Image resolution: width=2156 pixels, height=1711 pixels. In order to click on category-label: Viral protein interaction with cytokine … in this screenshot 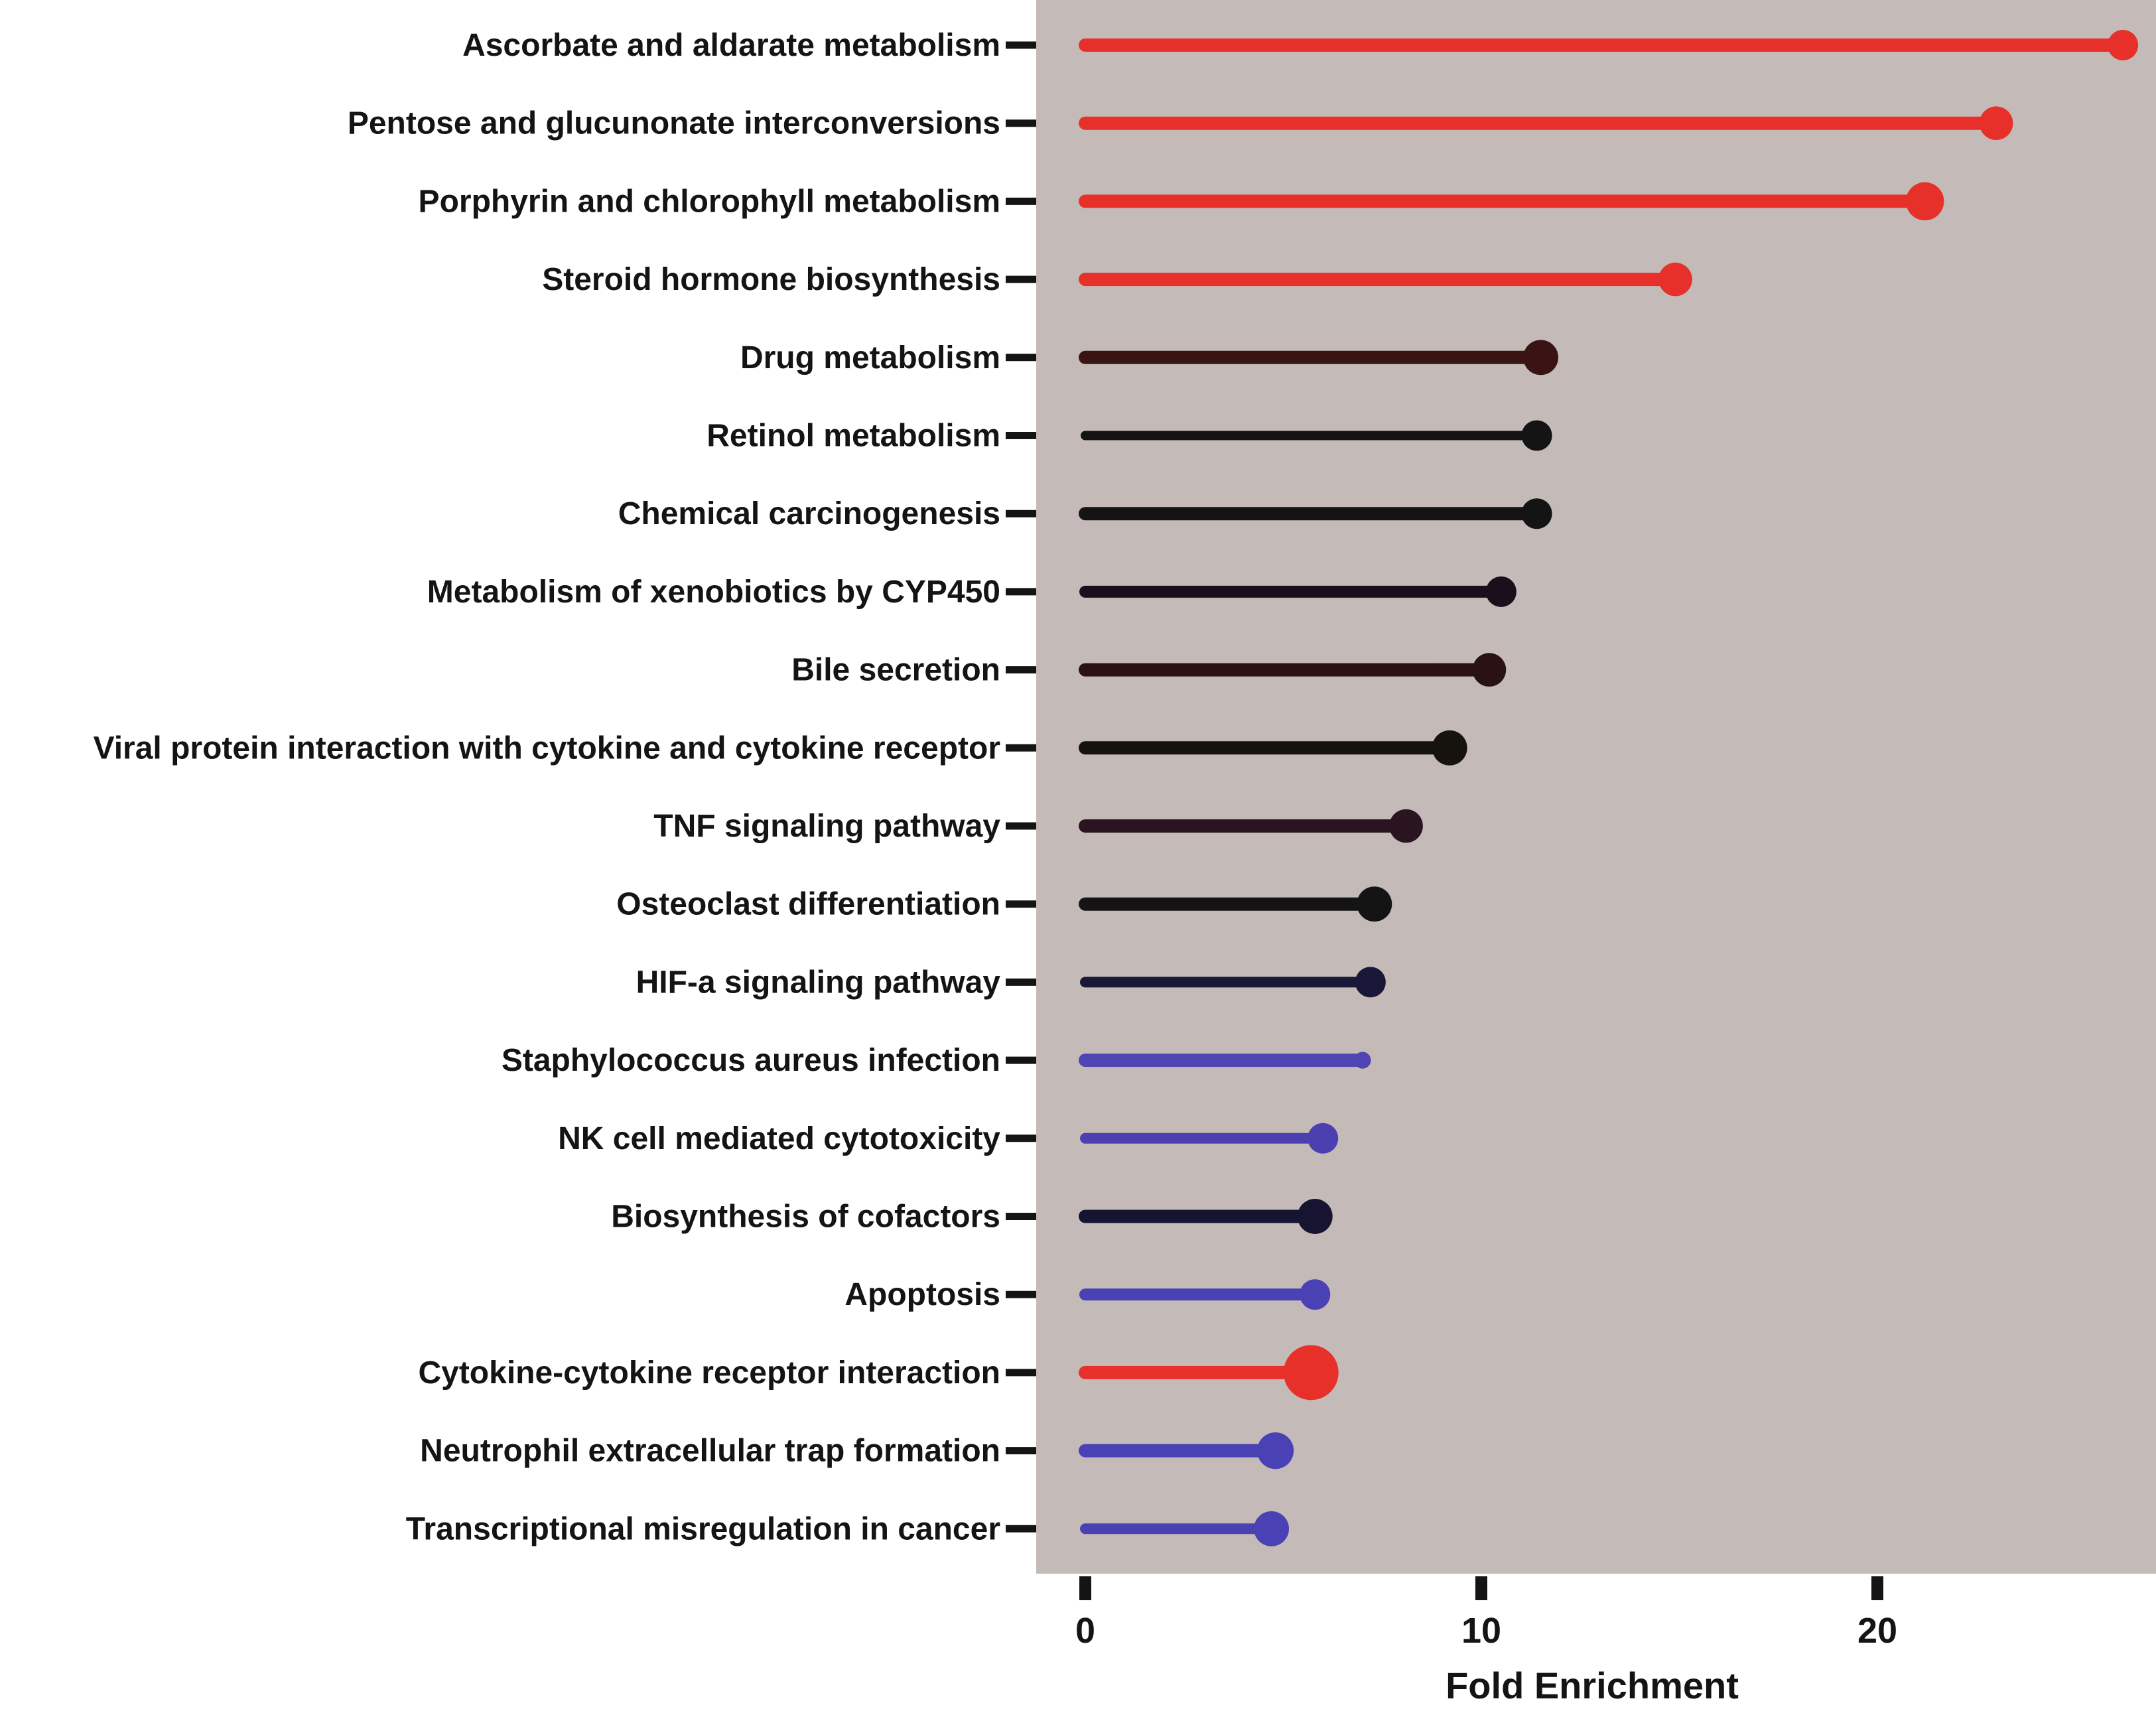, I will do `click(547, 748)`.